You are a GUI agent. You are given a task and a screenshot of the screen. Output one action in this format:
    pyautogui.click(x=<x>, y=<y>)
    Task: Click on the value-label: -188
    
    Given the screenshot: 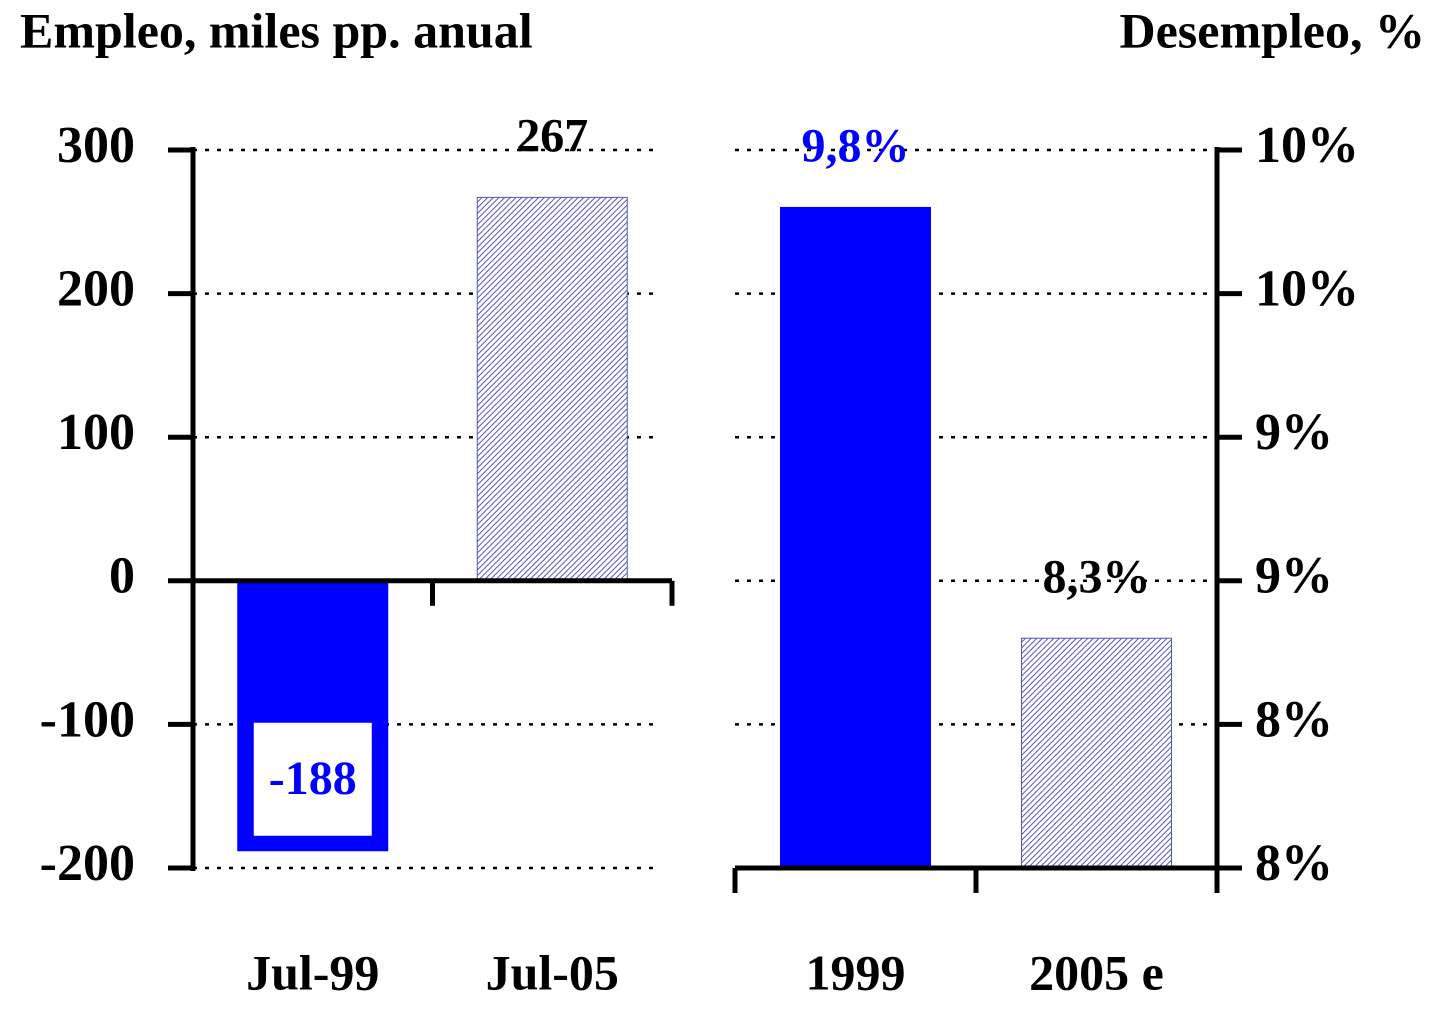 What is the action you would take?
    pyautogui.click(x=313, y=778)
    